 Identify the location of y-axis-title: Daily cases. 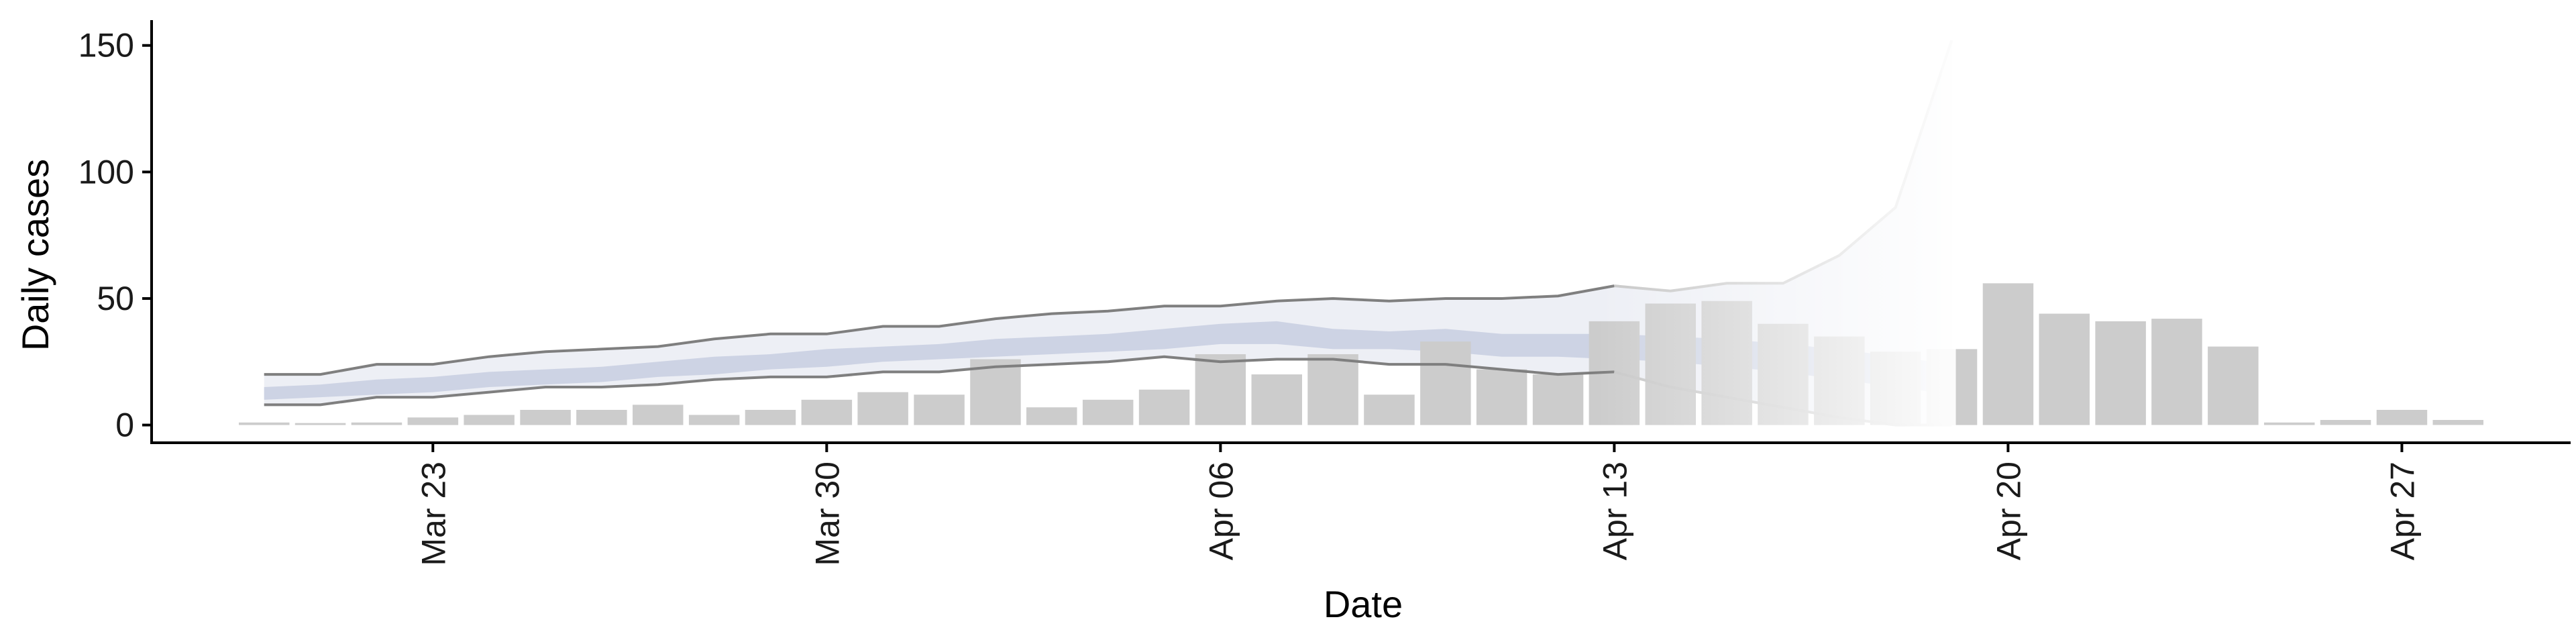
(35, 255).